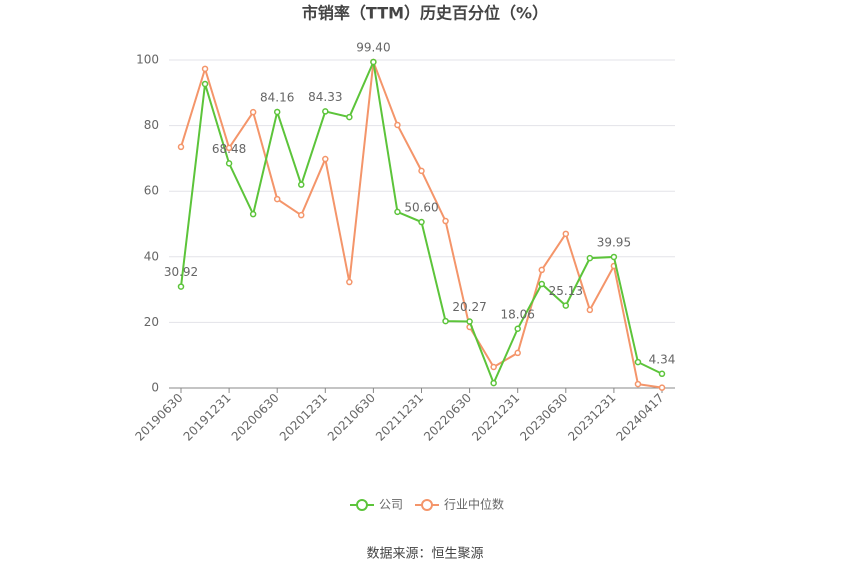  I want to click on value-label: 84.33, so click(325, 97).